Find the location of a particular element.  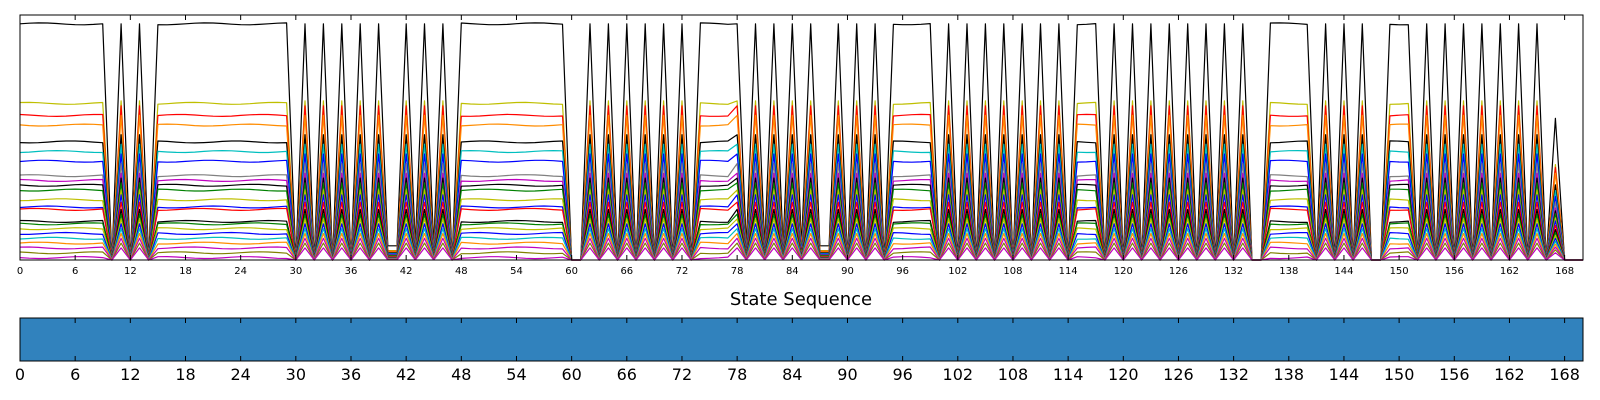

bottom-tick-label: 66 is located at coordinates (627, 374).